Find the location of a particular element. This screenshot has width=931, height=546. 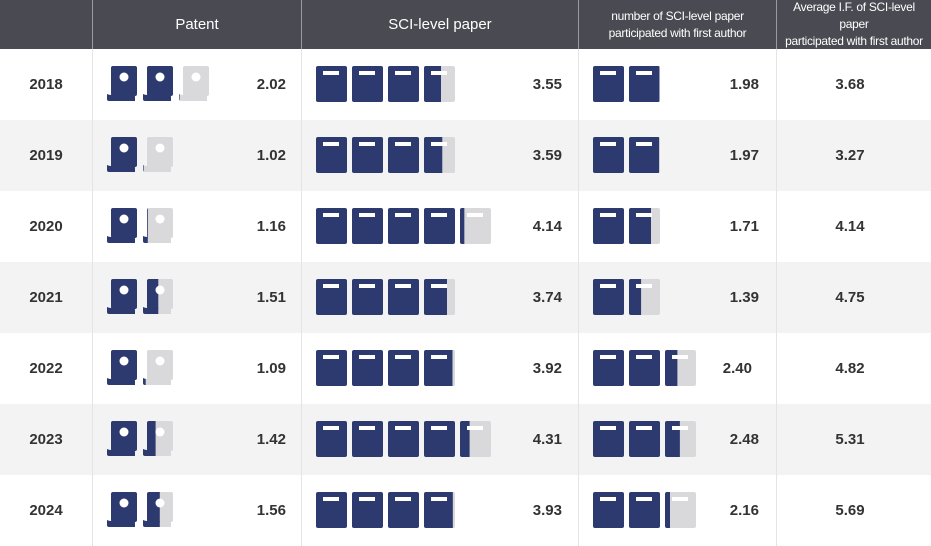

year-cell: 2022 is located at coordinates (46, 368).